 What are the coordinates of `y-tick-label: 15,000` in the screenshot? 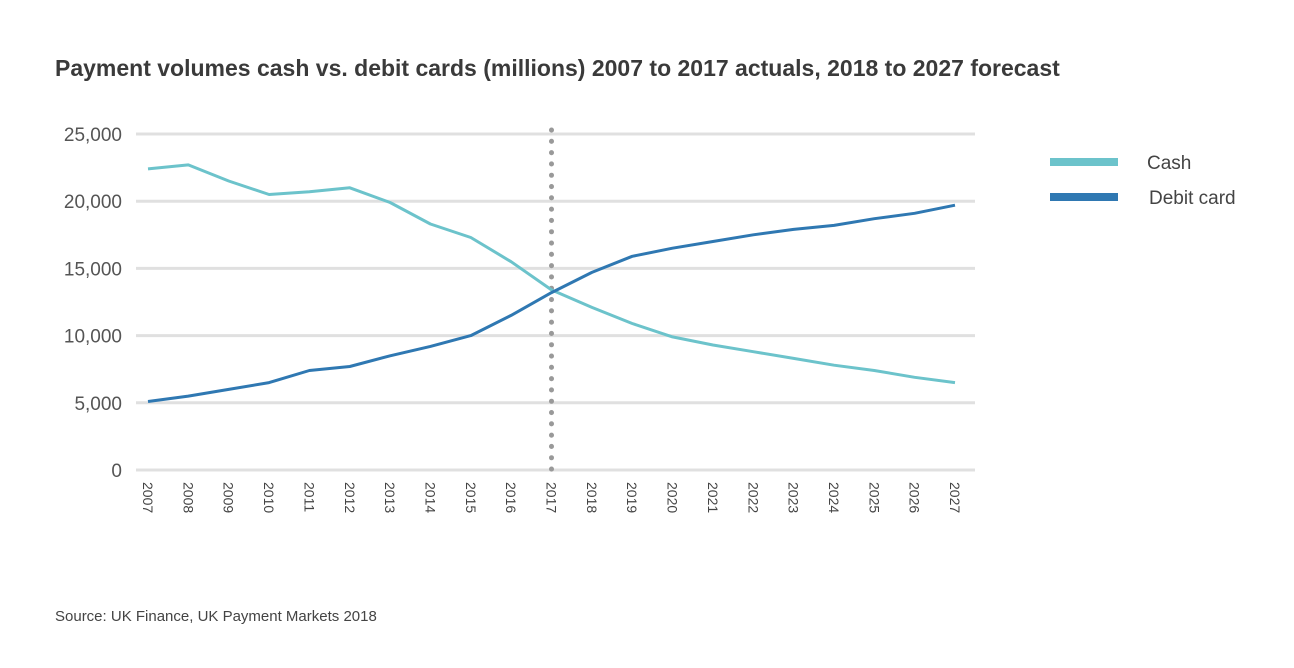 It's located at (93, 269).